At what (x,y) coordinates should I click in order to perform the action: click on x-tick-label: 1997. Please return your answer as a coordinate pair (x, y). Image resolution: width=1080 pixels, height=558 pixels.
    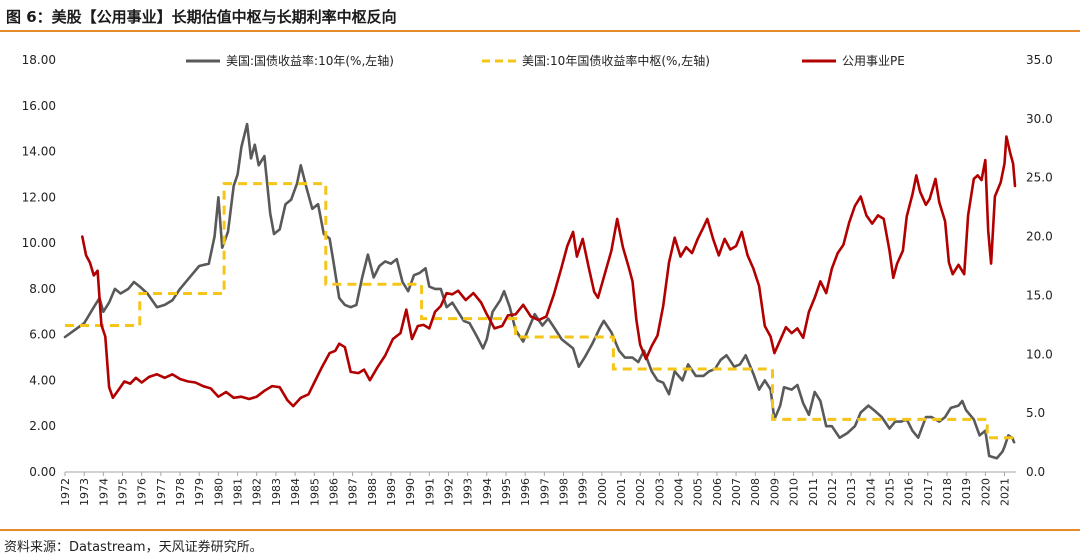
    Looking at the image, I should click on (544, 492).